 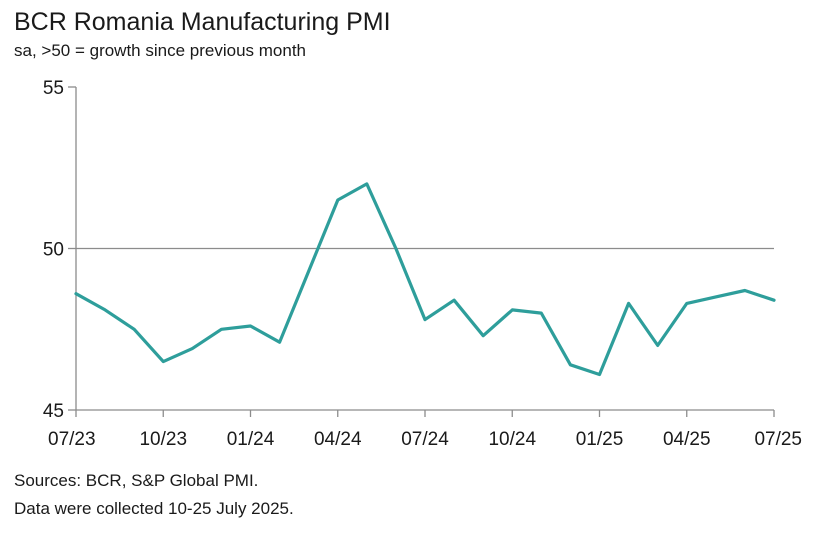 I want to click on x-tick-label: 04/25, so click(x=687, y=439).